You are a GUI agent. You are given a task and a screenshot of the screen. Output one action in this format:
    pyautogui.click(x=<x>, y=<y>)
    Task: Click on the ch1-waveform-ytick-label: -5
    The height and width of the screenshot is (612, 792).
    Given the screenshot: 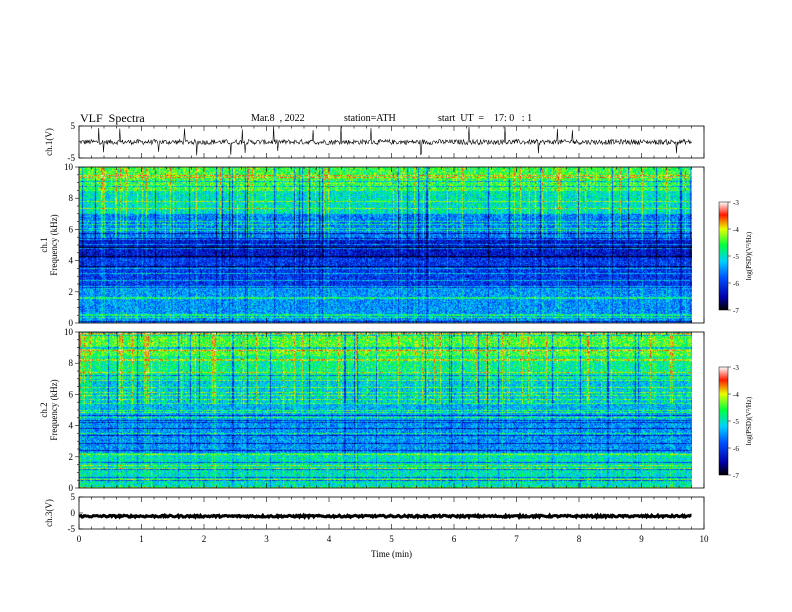 What is the action you would take?
    pyautogui.click(x=72, y=158)
    